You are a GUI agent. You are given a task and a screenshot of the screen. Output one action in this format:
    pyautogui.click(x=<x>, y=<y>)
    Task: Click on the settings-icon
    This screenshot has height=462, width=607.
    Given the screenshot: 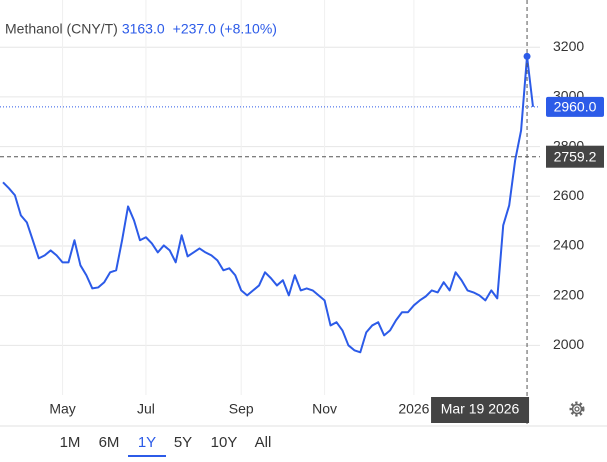 What is the action you would take?
    pyautogui.click(x=577, y=409)
    